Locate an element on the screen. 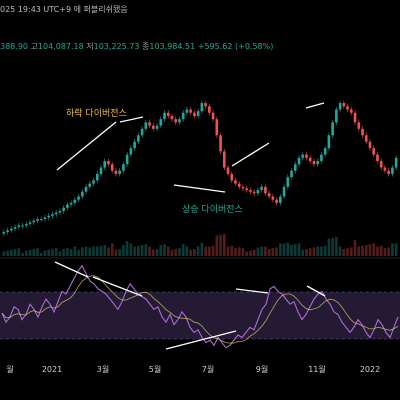 The width and height of the screenshot is (400, 400). rsi-band is located at coordinates (200, 315).